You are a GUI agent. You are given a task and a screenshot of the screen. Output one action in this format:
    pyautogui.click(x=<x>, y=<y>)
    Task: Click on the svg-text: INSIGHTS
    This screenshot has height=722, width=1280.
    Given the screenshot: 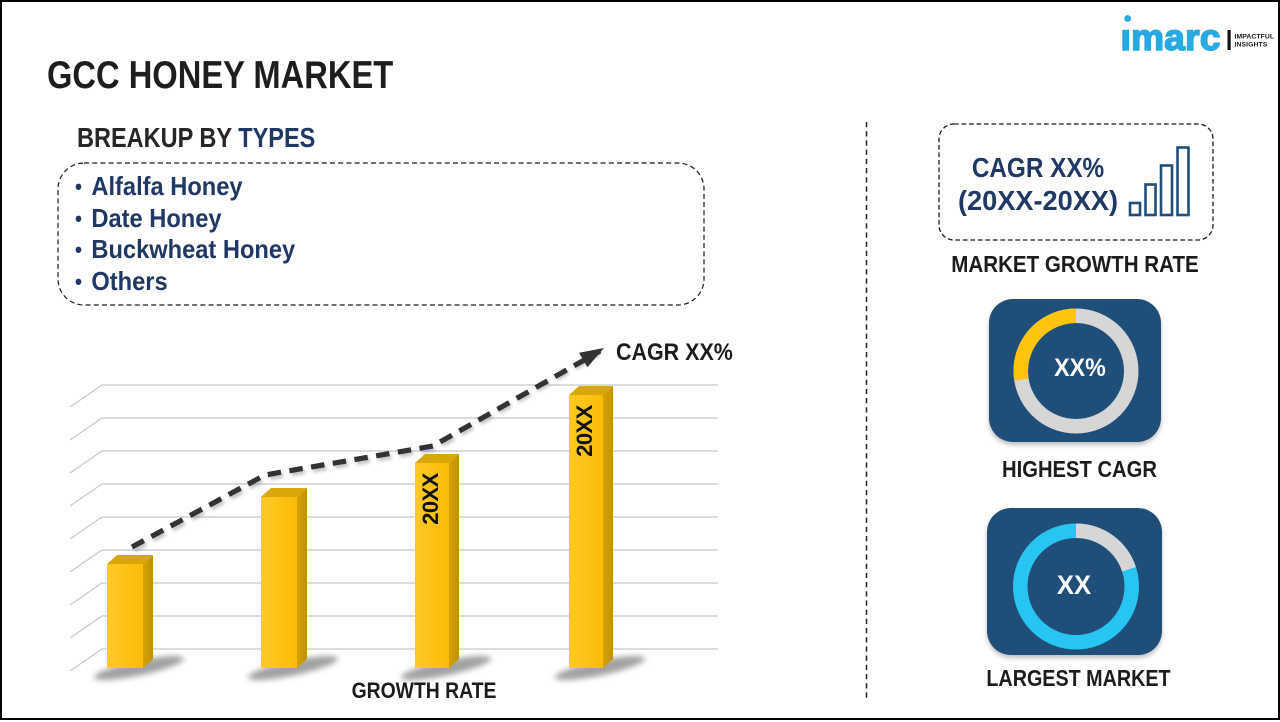 What is the action you would take?
    pyautogui.click(x=1251, y=45)
    